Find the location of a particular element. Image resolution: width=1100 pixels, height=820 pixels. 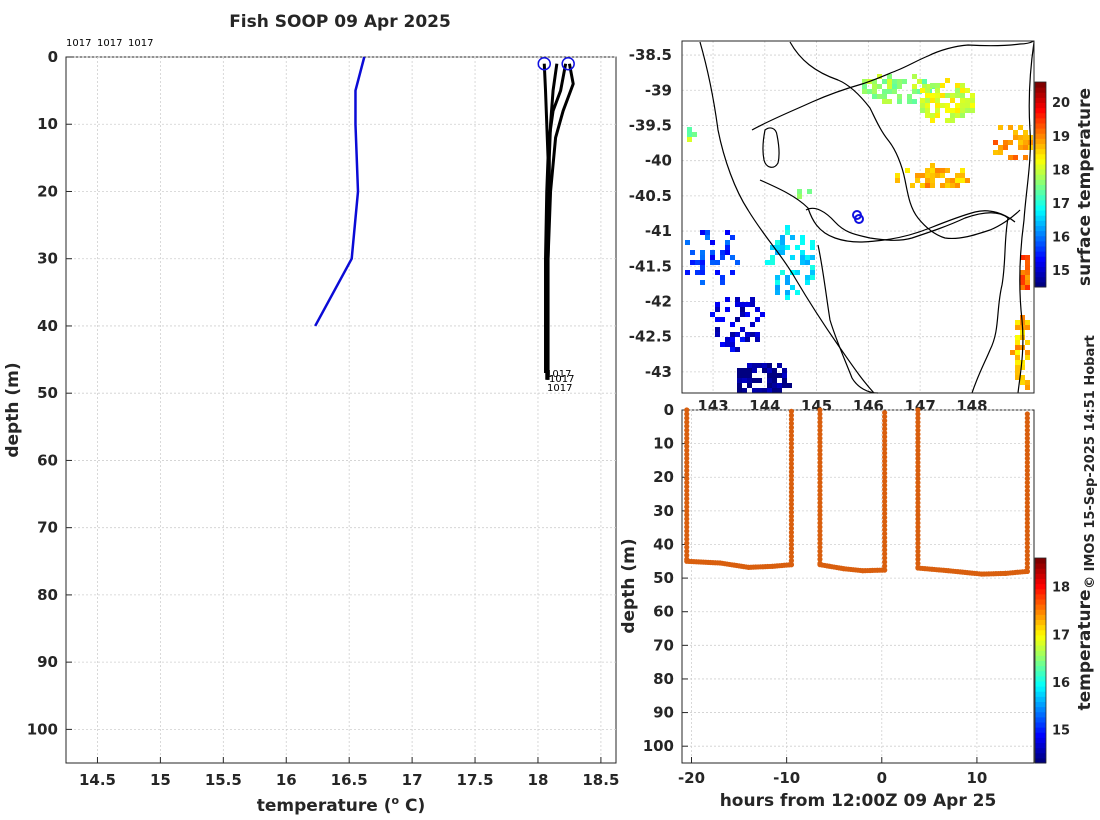

map-colorbar-label: surface temperature is located at coordinates (1085, 187).